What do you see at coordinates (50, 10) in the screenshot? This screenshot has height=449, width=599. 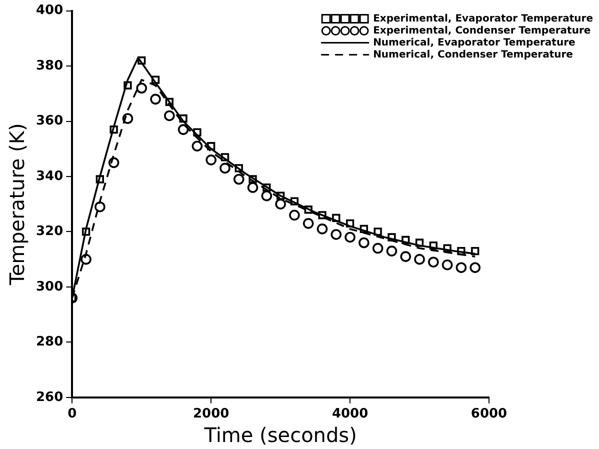 I see `y-tick-label: 400` at bounding box center [50, 10].